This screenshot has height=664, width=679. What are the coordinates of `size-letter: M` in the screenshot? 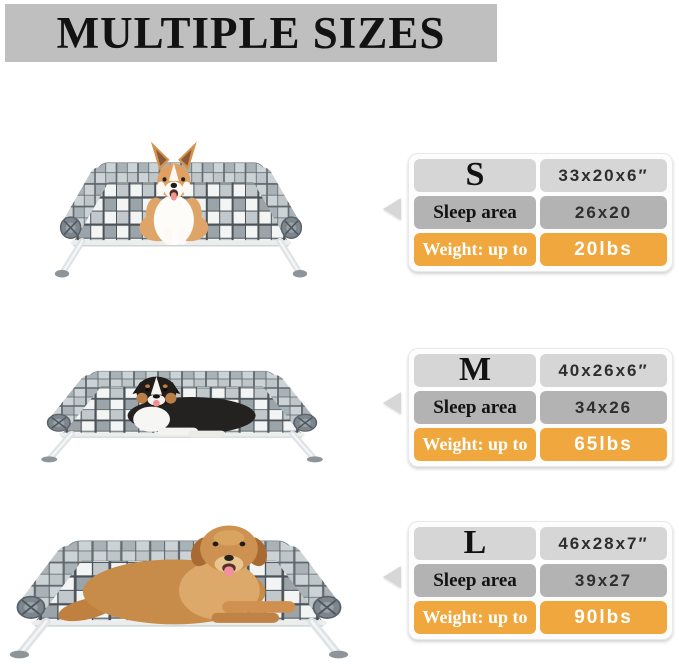 It's located at (475, 370).